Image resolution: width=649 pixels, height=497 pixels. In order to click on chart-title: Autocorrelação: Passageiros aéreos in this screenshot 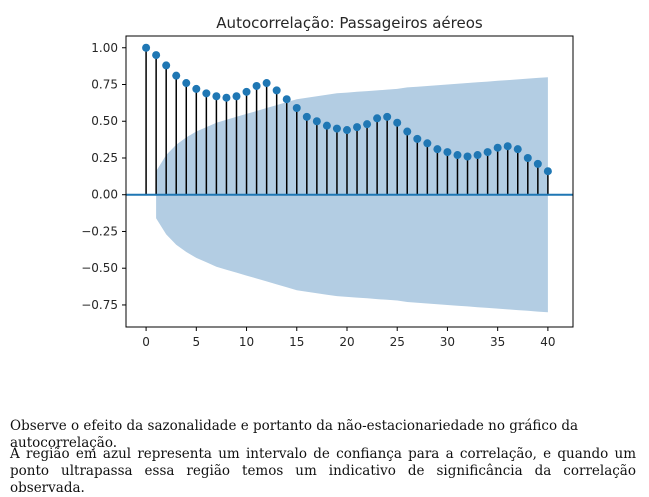, I will do `click(349, 23)`.